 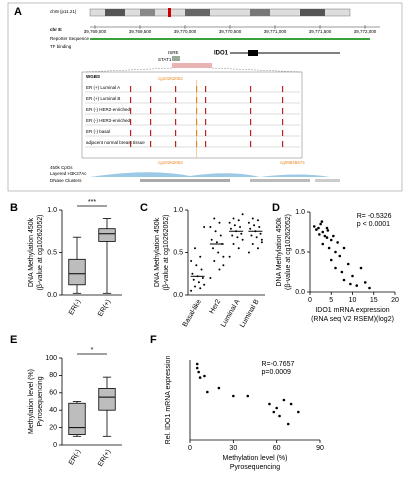 What do you see at coordinates (92, 350) in the screenshot?
I see `significance: *` at bounding box center [92, 350].